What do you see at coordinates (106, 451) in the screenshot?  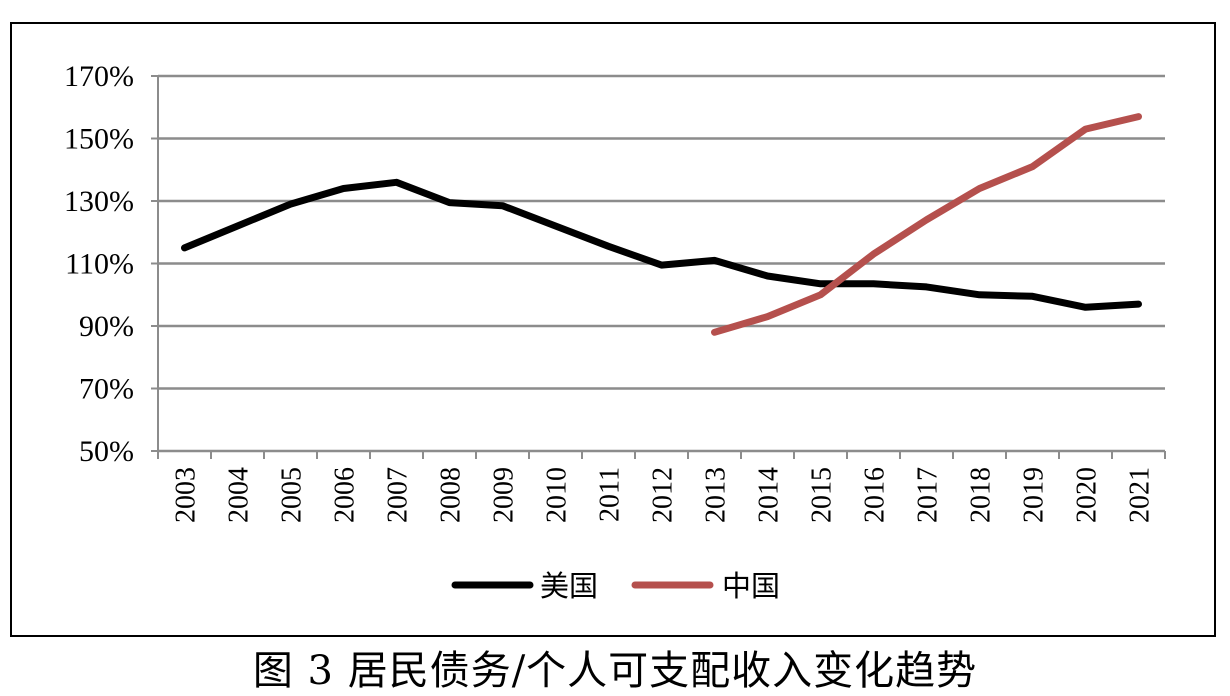 I see `y-tick-label: 50%` at bounding box center [106, 451].